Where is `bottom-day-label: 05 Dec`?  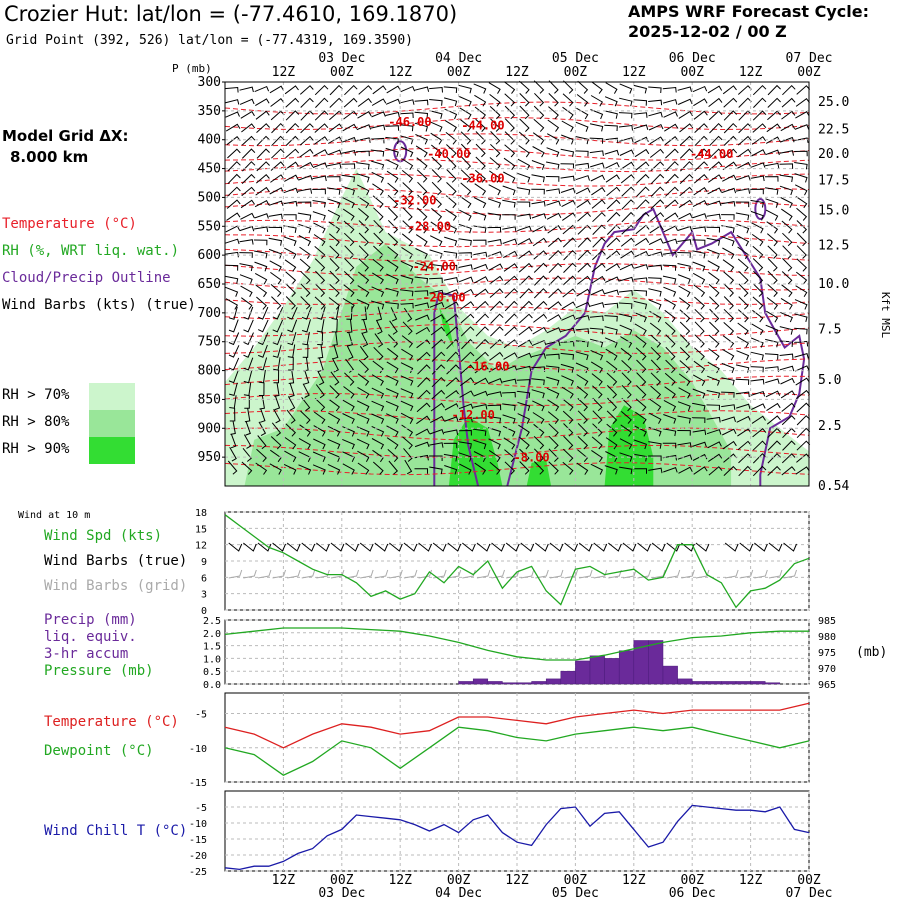
bottom-day-label: 05 Dec is located at coordinates (575, 893).